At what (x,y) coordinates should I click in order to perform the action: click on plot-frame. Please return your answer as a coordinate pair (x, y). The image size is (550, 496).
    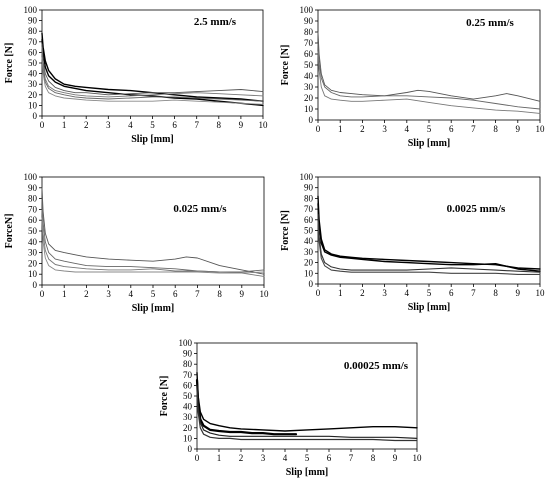
    Looking at the image, I should click on (429, 230).